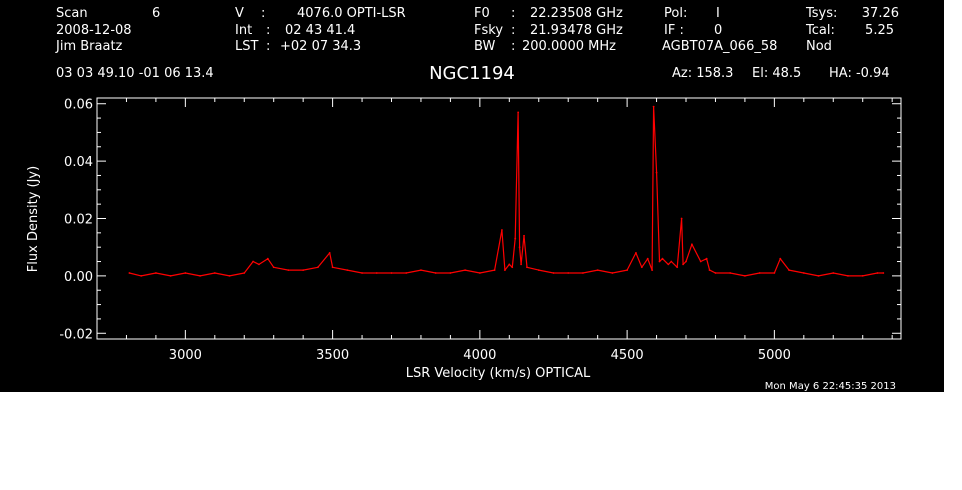 The image size is (962, 490). Describe the element at coordinates (351, 13) in the screenshot. I see `velocity-value: 4076.0 OPTI-LSR` at that location.